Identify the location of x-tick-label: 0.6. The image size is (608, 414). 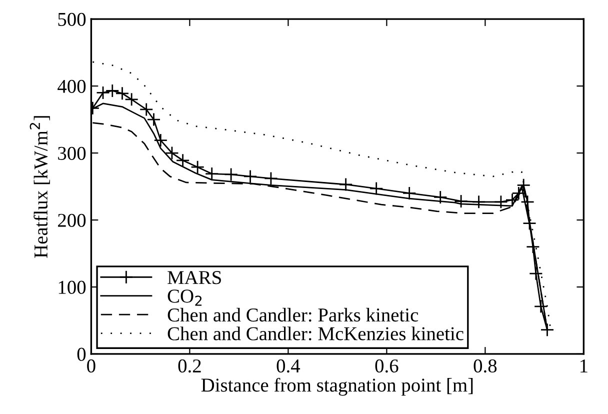
(386, 366).